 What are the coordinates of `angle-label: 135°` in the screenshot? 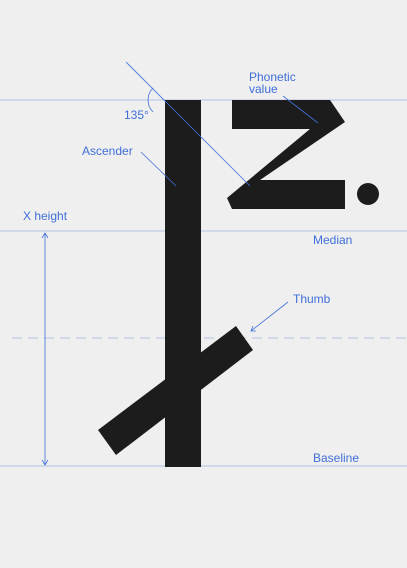 It's located at (136, 115).